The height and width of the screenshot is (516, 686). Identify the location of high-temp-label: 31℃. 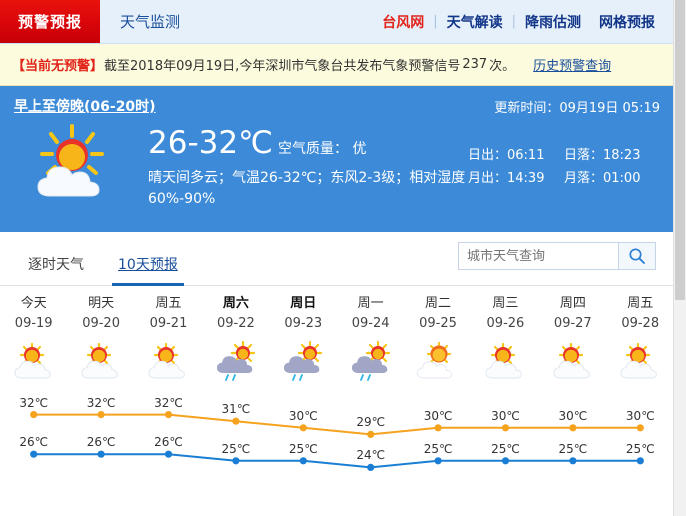
(236, 409).